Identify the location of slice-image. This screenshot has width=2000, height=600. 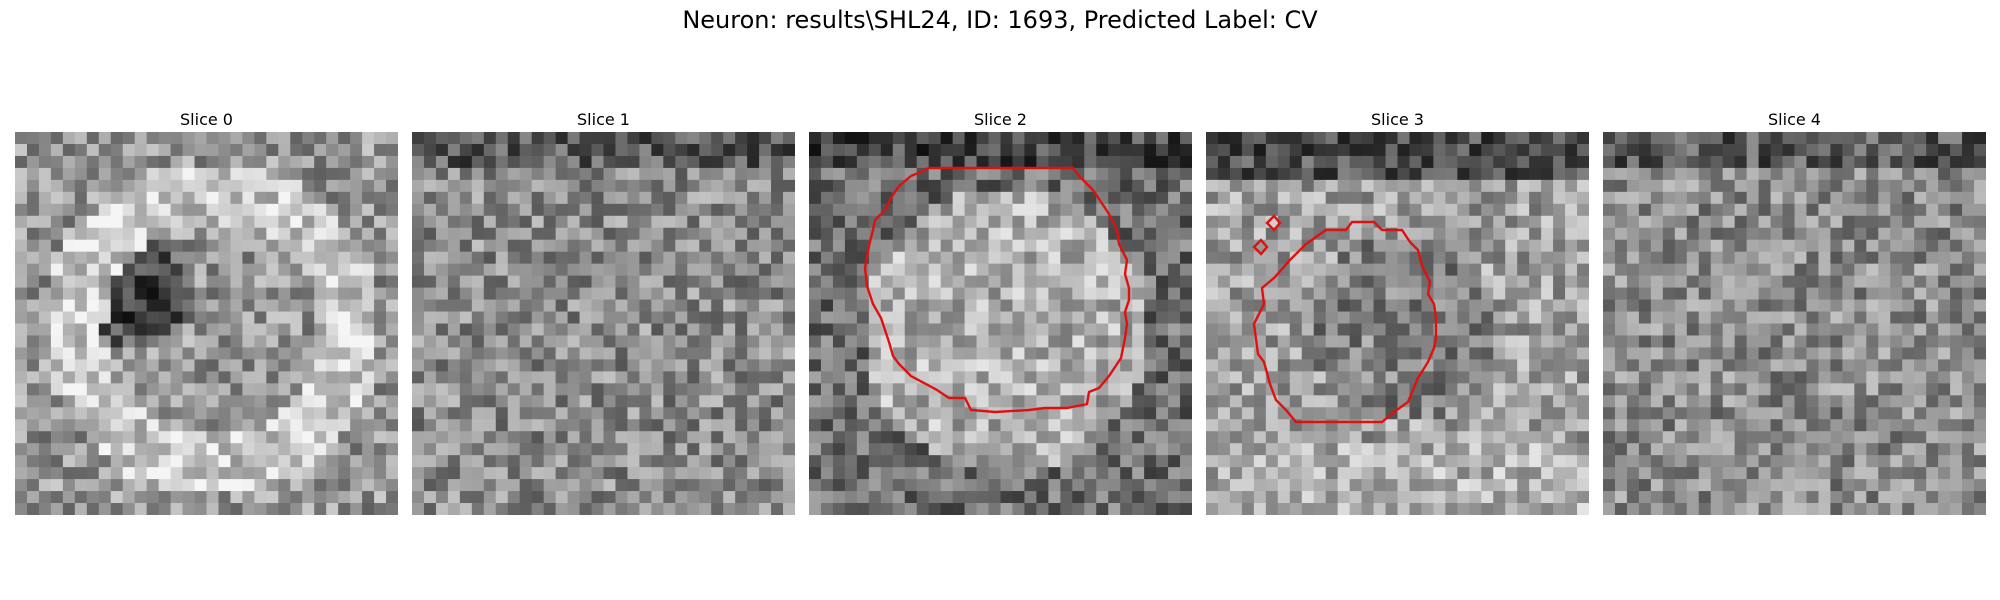
(603, 323).